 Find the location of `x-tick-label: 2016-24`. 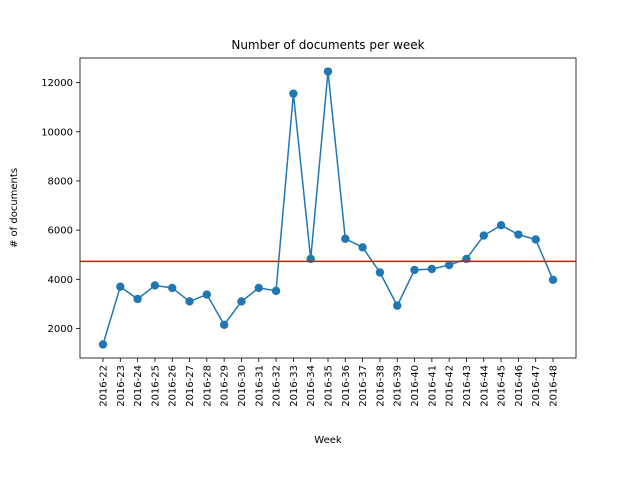

x-tick-label: 2016-24 is located at coordinates (138, 386).